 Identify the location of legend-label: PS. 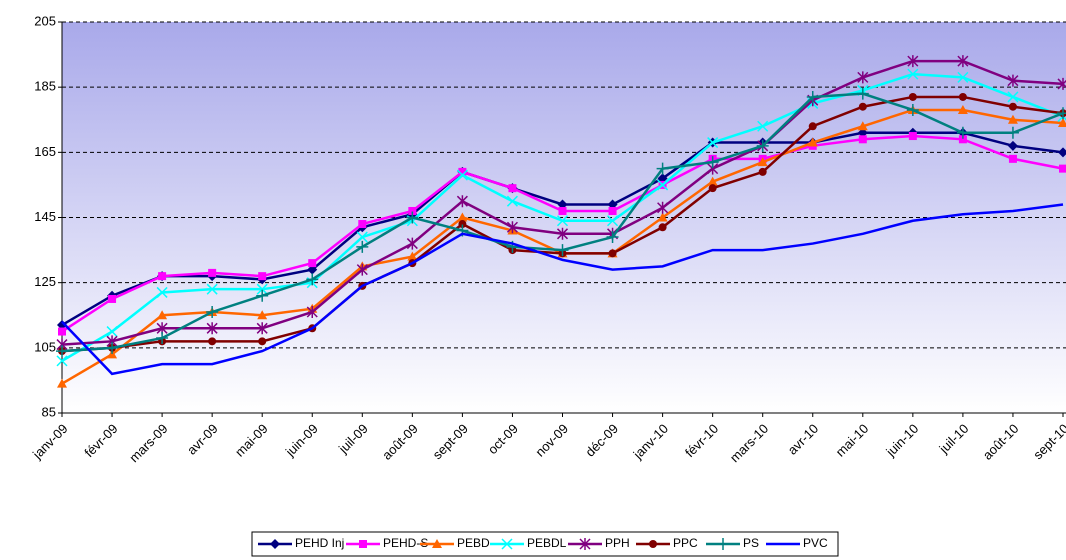
(751, 543).